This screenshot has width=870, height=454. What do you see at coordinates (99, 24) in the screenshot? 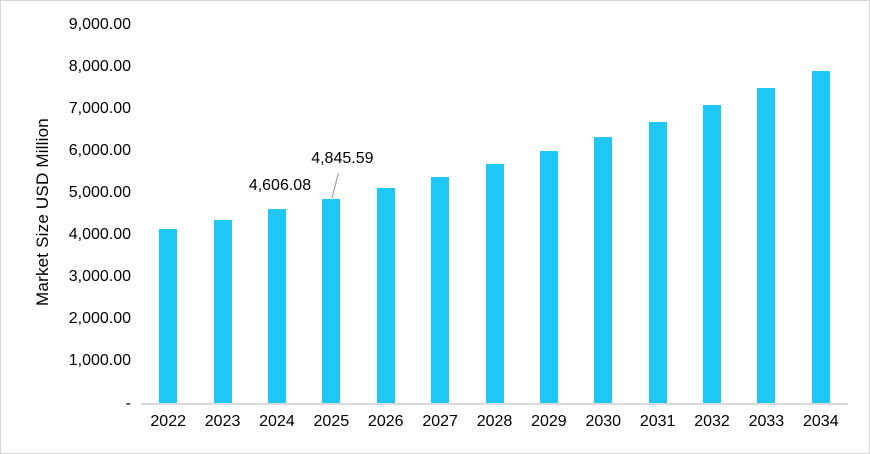
I see `y-tick-label: 9,000.00` at bounding box center [99, 24].